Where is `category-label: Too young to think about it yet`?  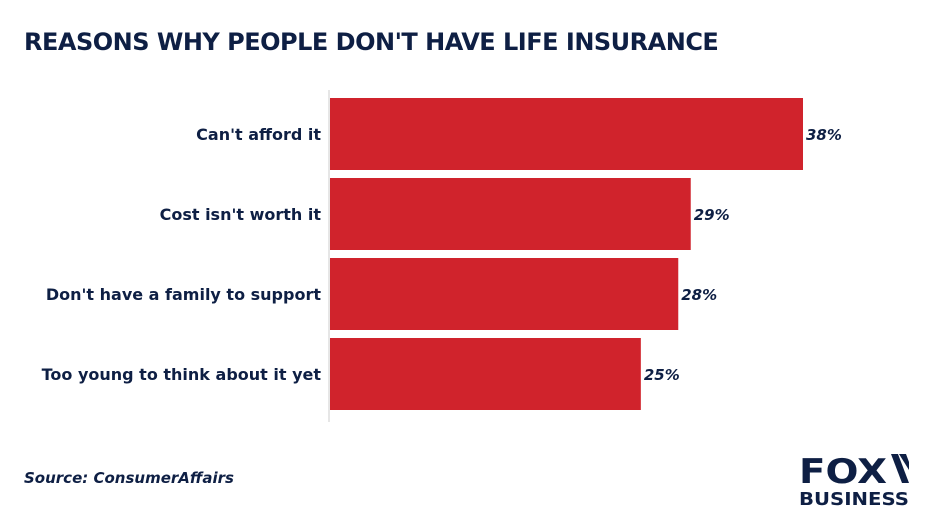
category-label: Too young to think about it yet is located at coordinates (182, 374).